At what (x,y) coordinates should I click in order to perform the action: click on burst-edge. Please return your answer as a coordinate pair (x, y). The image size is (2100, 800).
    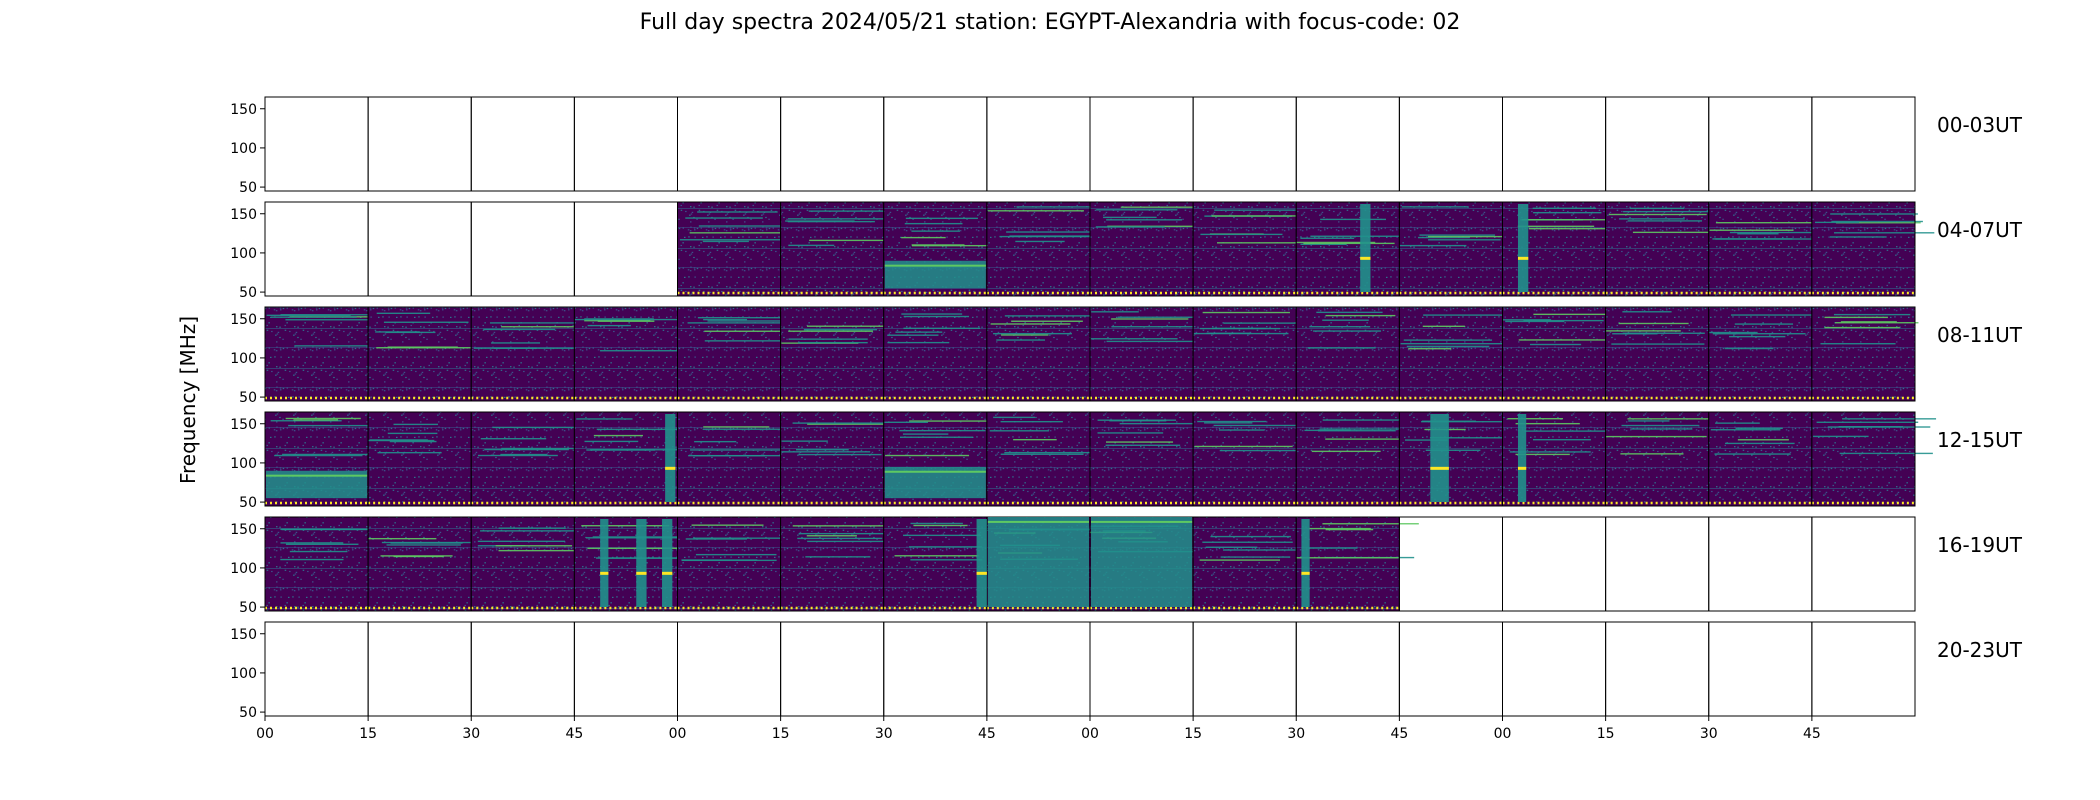
    Looking at the image, I should click on (935, 265).